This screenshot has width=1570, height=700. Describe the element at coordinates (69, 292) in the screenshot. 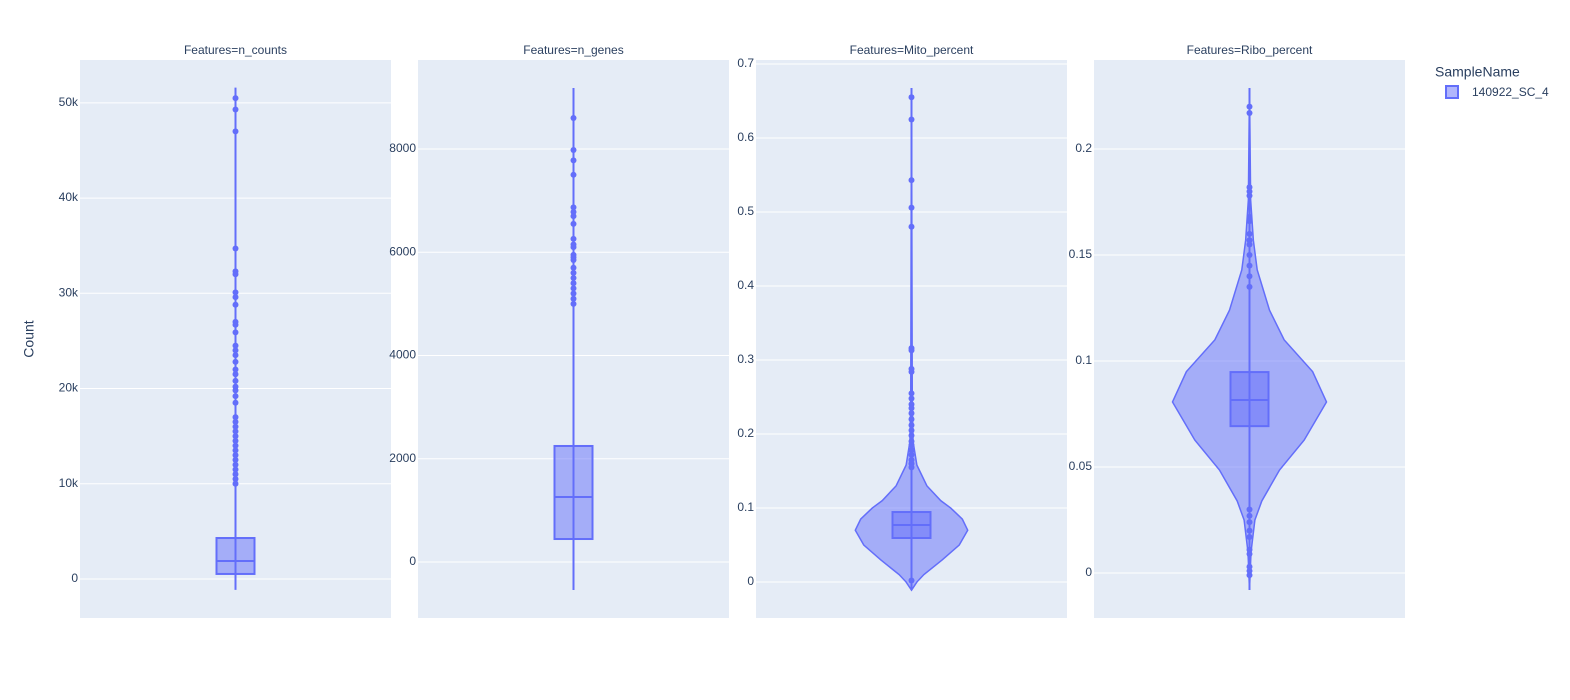

I see `y-tick-label: 30k` at that location.